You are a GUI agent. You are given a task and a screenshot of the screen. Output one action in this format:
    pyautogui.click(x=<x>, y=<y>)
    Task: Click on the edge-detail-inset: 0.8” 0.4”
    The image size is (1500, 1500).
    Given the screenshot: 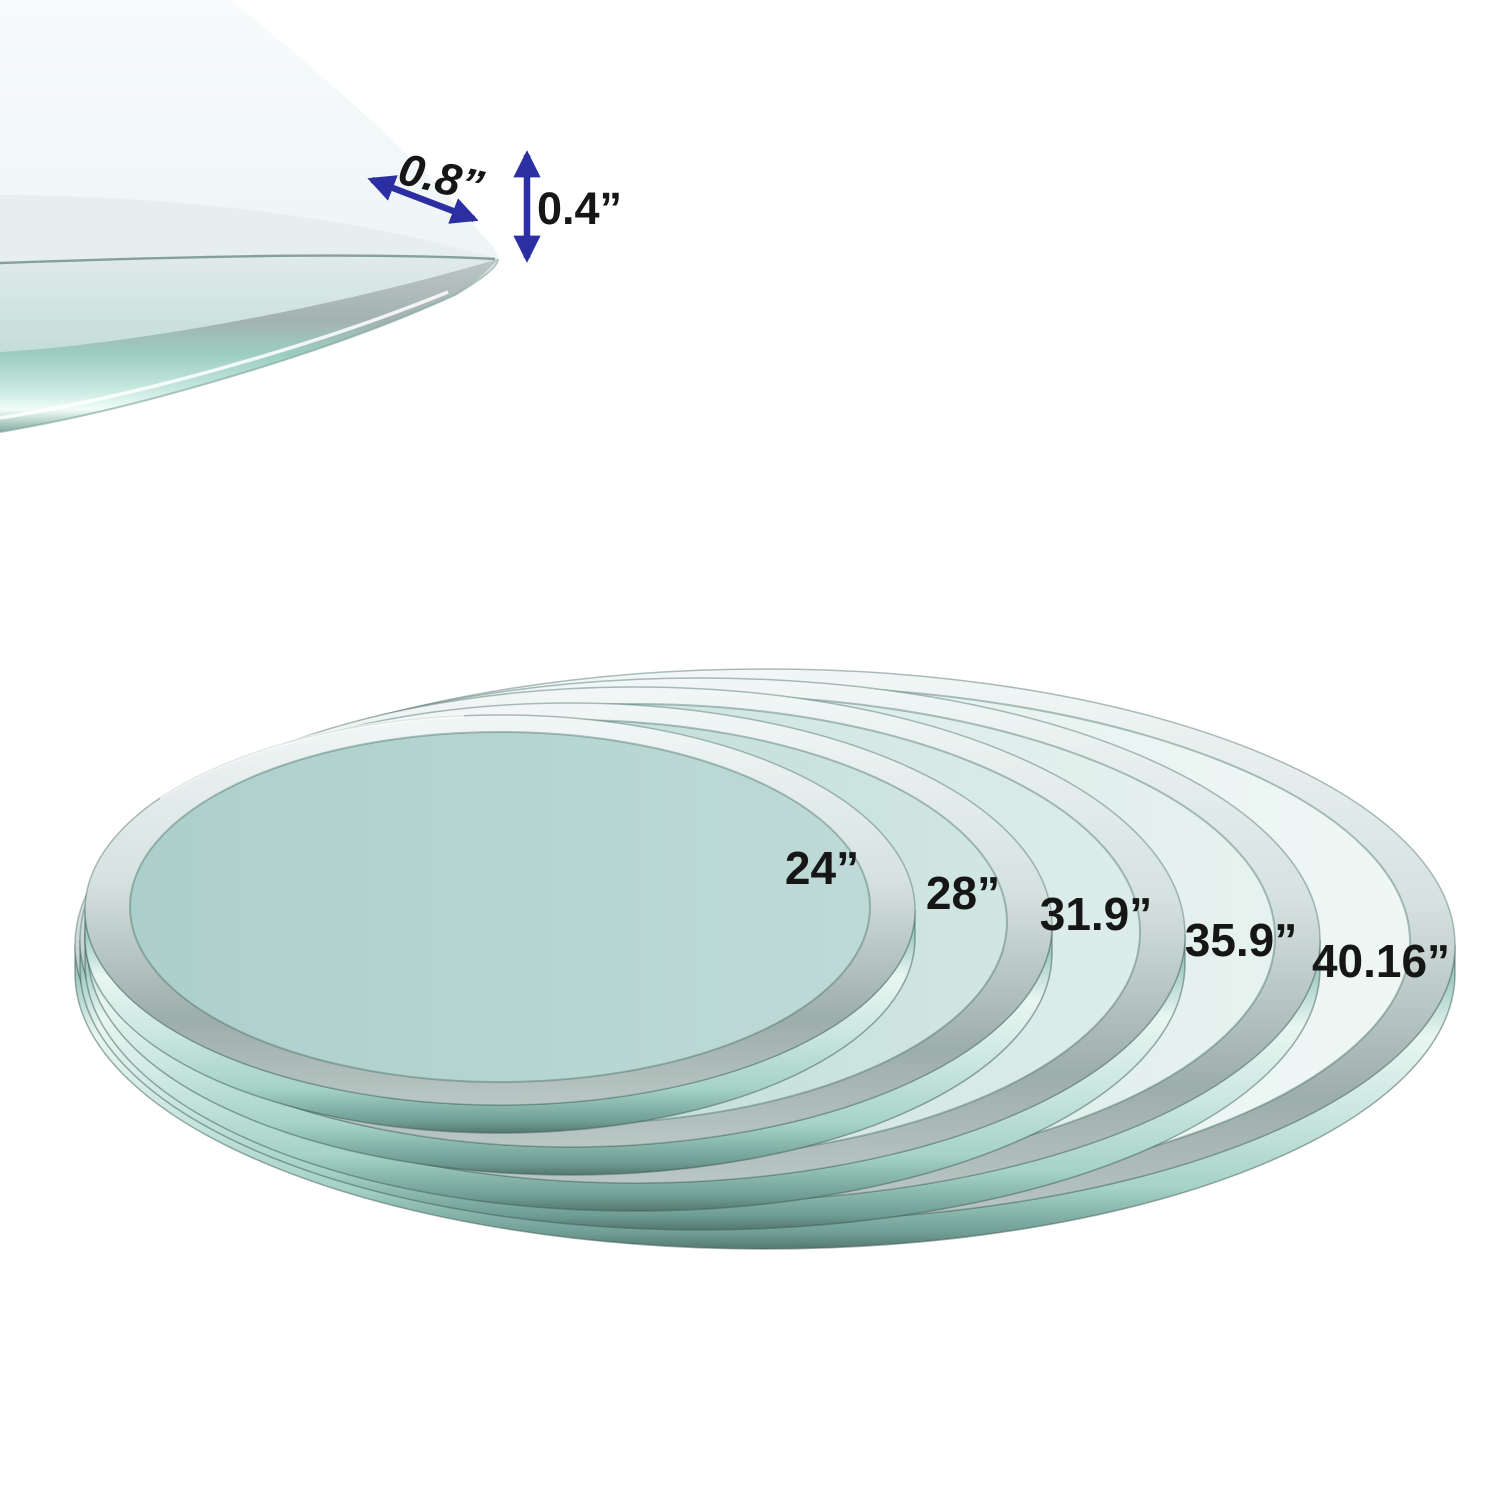 What is the action you would take?
    pyautogui.click(x=311, y=216)
    